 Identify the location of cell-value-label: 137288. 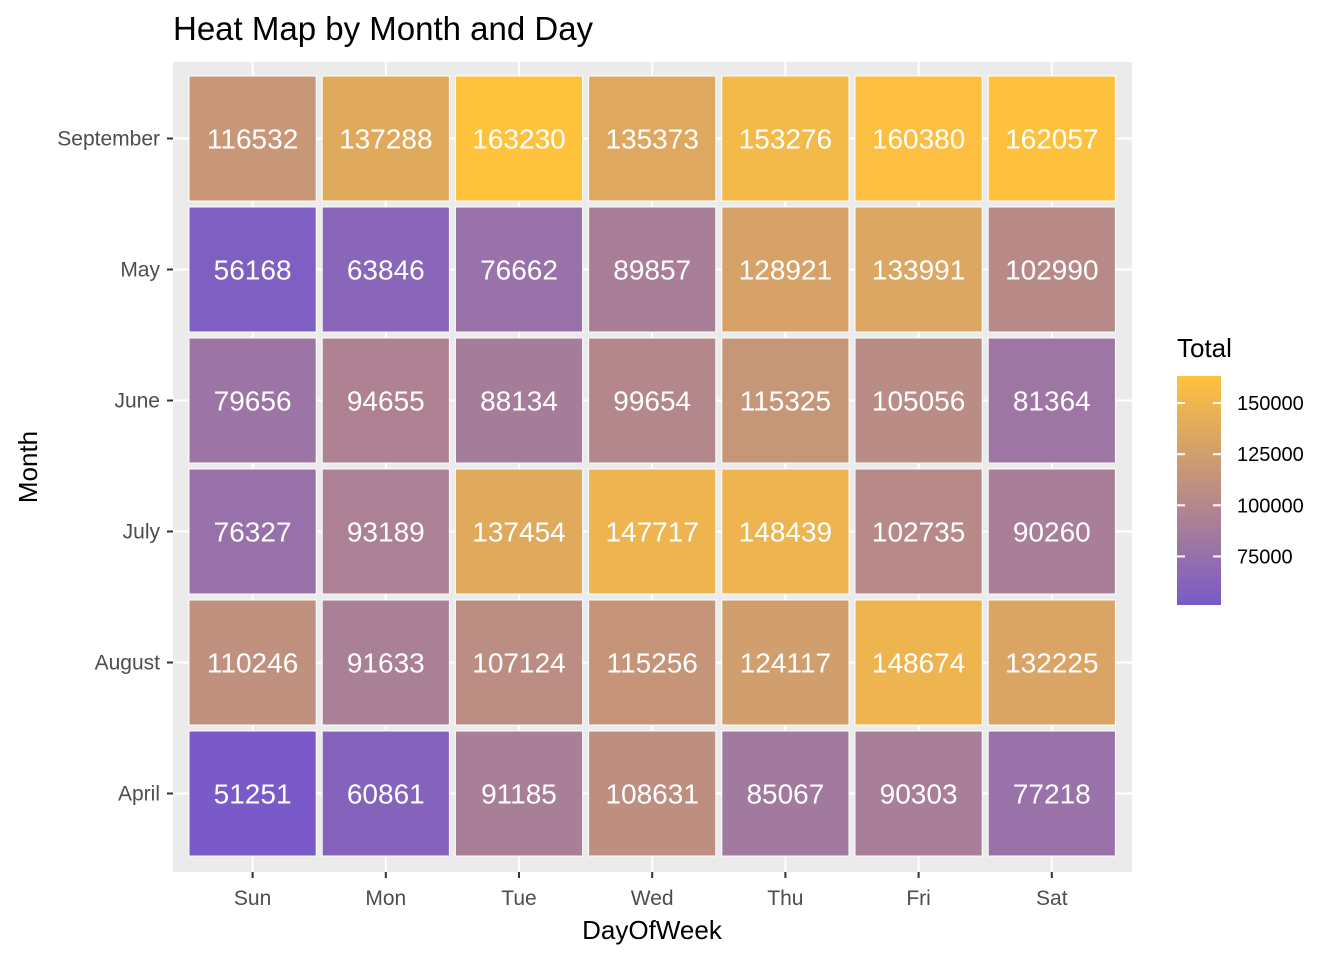
(385, 139).